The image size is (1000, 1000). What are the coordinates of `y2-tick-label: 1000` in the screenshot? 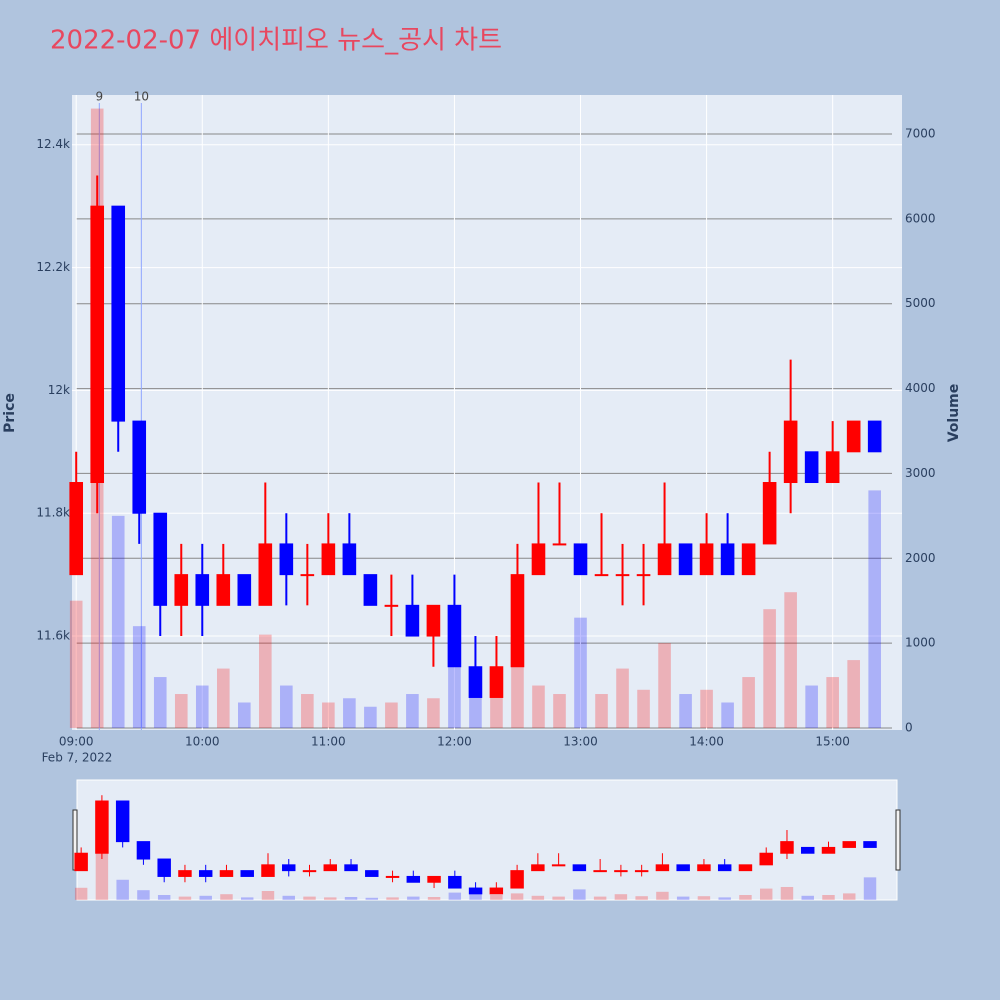 It's located at (920, 643).